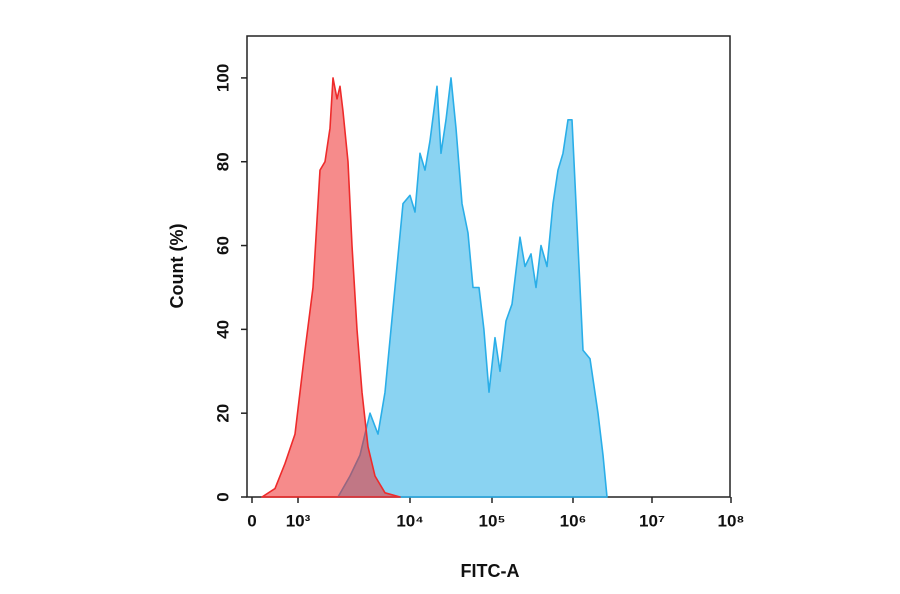 The width and height of the screenshot is (900, 594). What do you see at coordinates (177, 266) in the screenshot?
I see `y-axis-title: Count (%)` at bounding box center [177, 266].